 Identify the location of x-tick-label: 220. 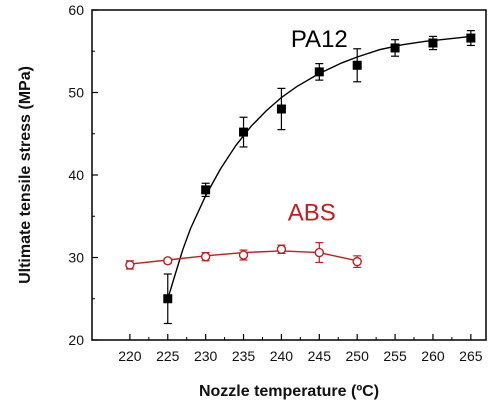
(130, 356).